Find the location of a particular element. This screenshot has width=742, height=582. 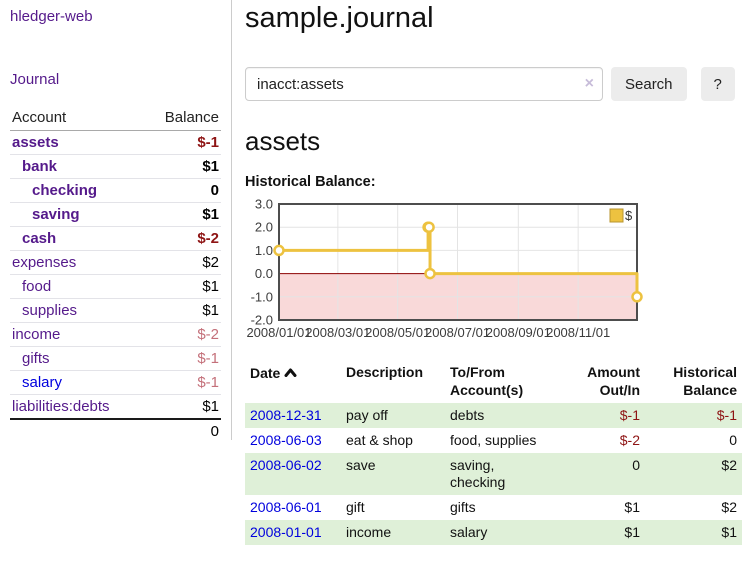

register-accounts-cell: gifts is located at coordinates (463, 507).